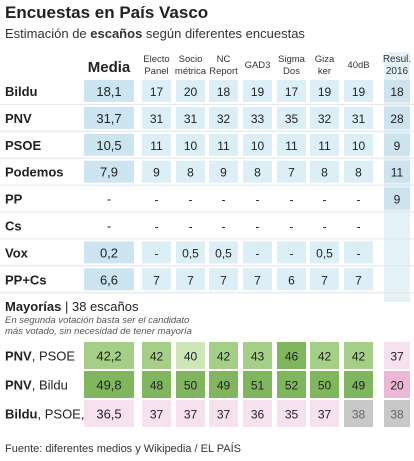 The image size is (414, 461). I want to click on header-poll: métrica, so click(191, 71).